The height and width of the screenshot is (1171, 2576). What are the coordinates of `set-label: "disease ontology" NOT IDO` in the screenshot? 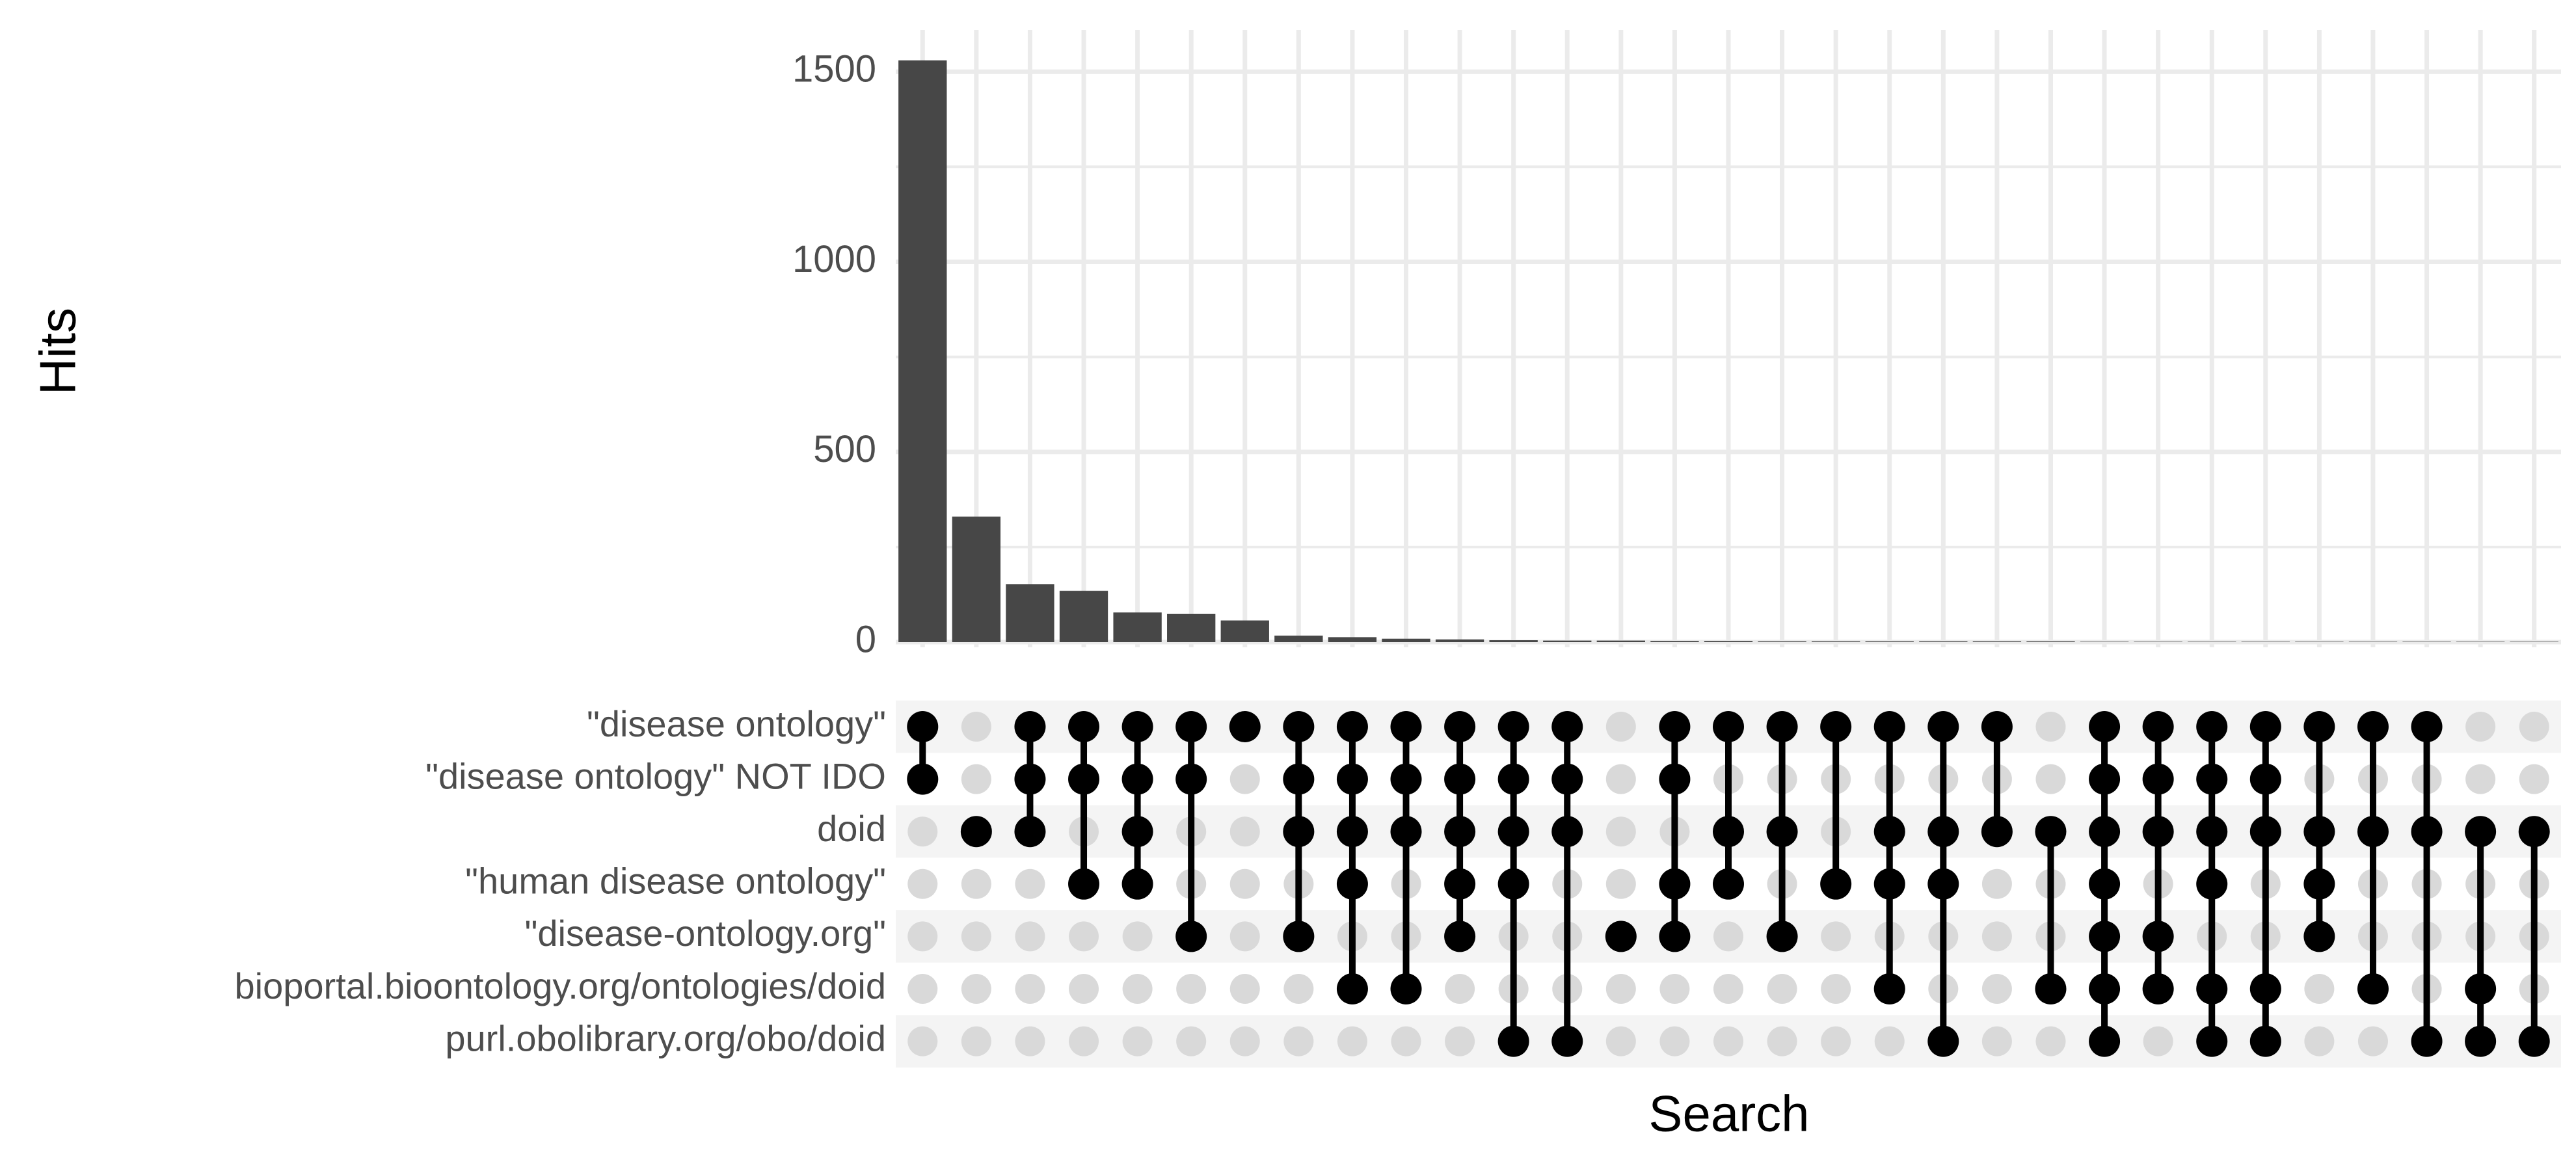 It's located at (655, 775).